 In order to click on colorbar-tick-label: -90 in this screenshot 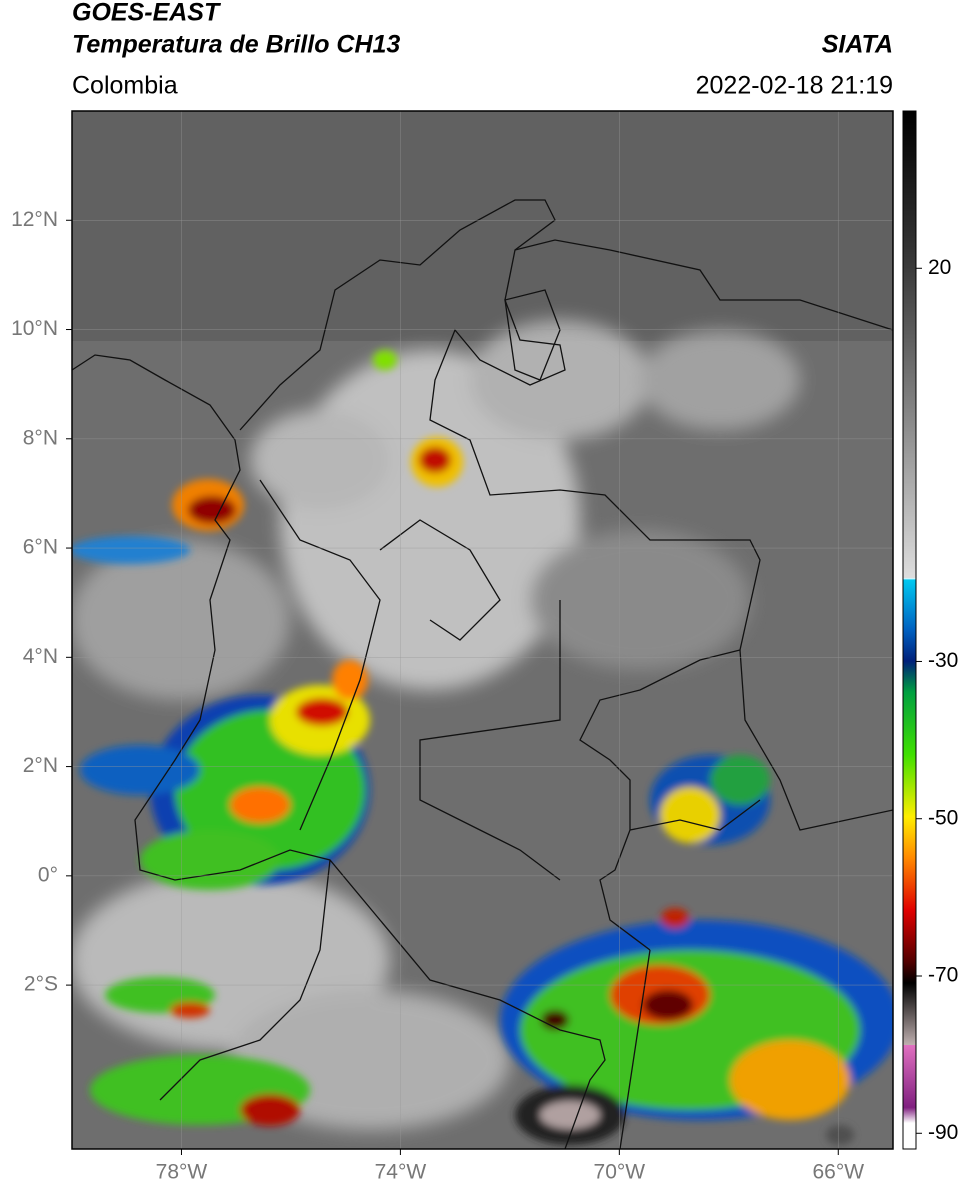, I will do `click(943, 1132)`.